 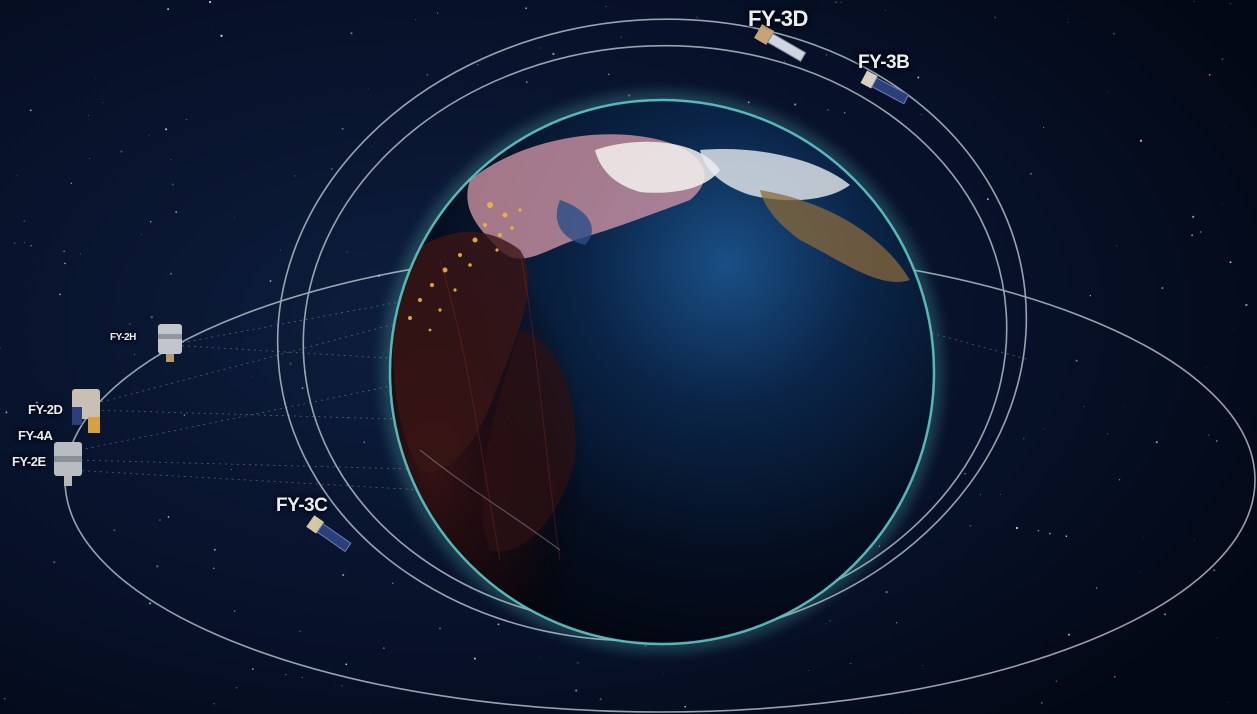 What do you see at coordinates (29, 461) in the screenshot?
I see `label-fy2-lower: FY-2E` at bounding box center [29, 461].